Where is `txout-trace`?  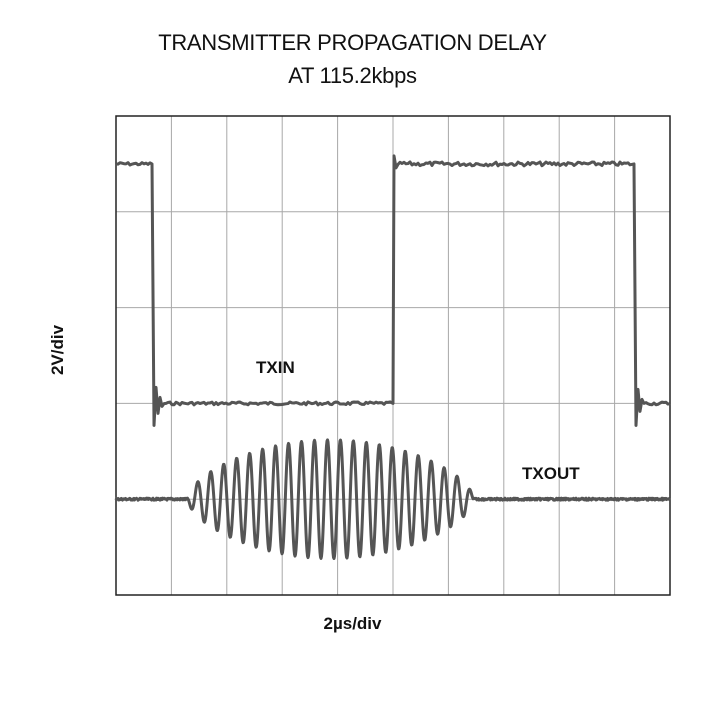 txout-trace is located at coordinates (393, 499).